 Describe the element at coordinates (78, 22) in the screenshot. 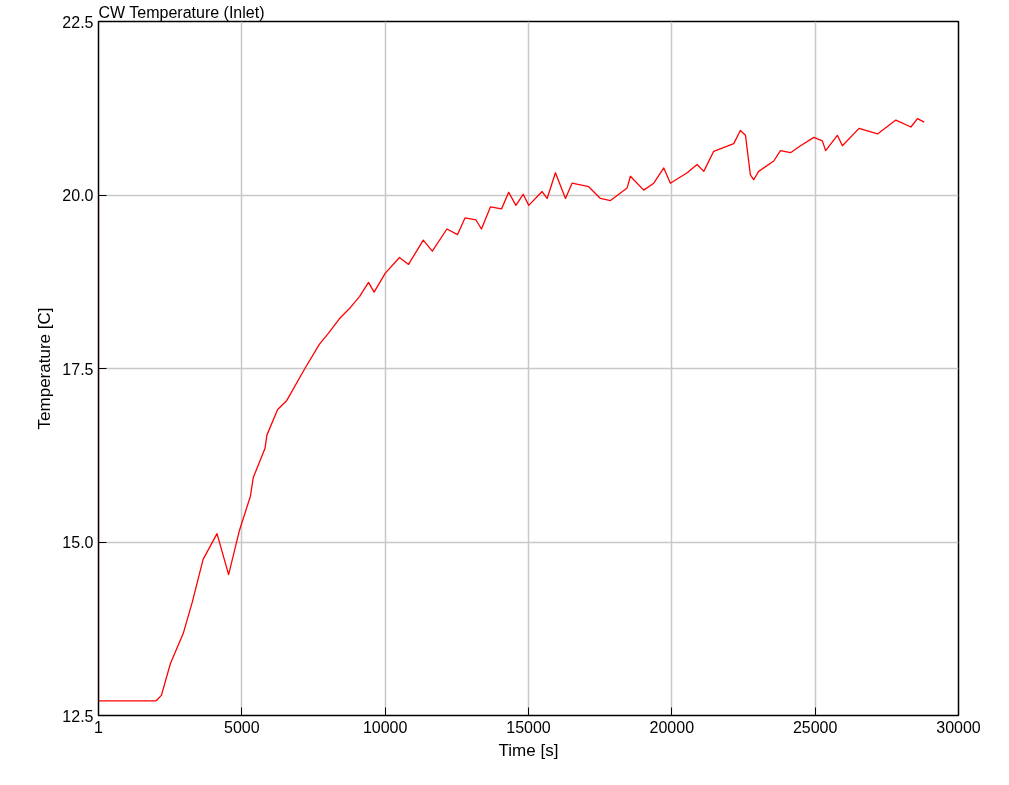

I see `y-tick-label: 22.5` at that location.